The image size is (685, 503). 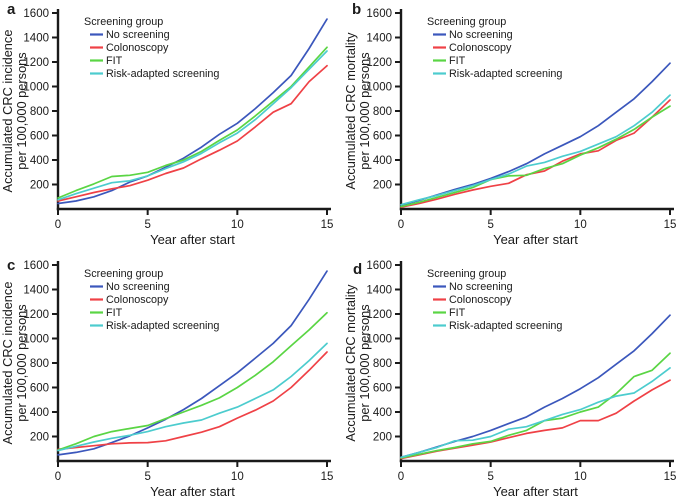 I want to click on y-axis-title-line1: Accumulated CRC incidence, so click(x=7, y=111).